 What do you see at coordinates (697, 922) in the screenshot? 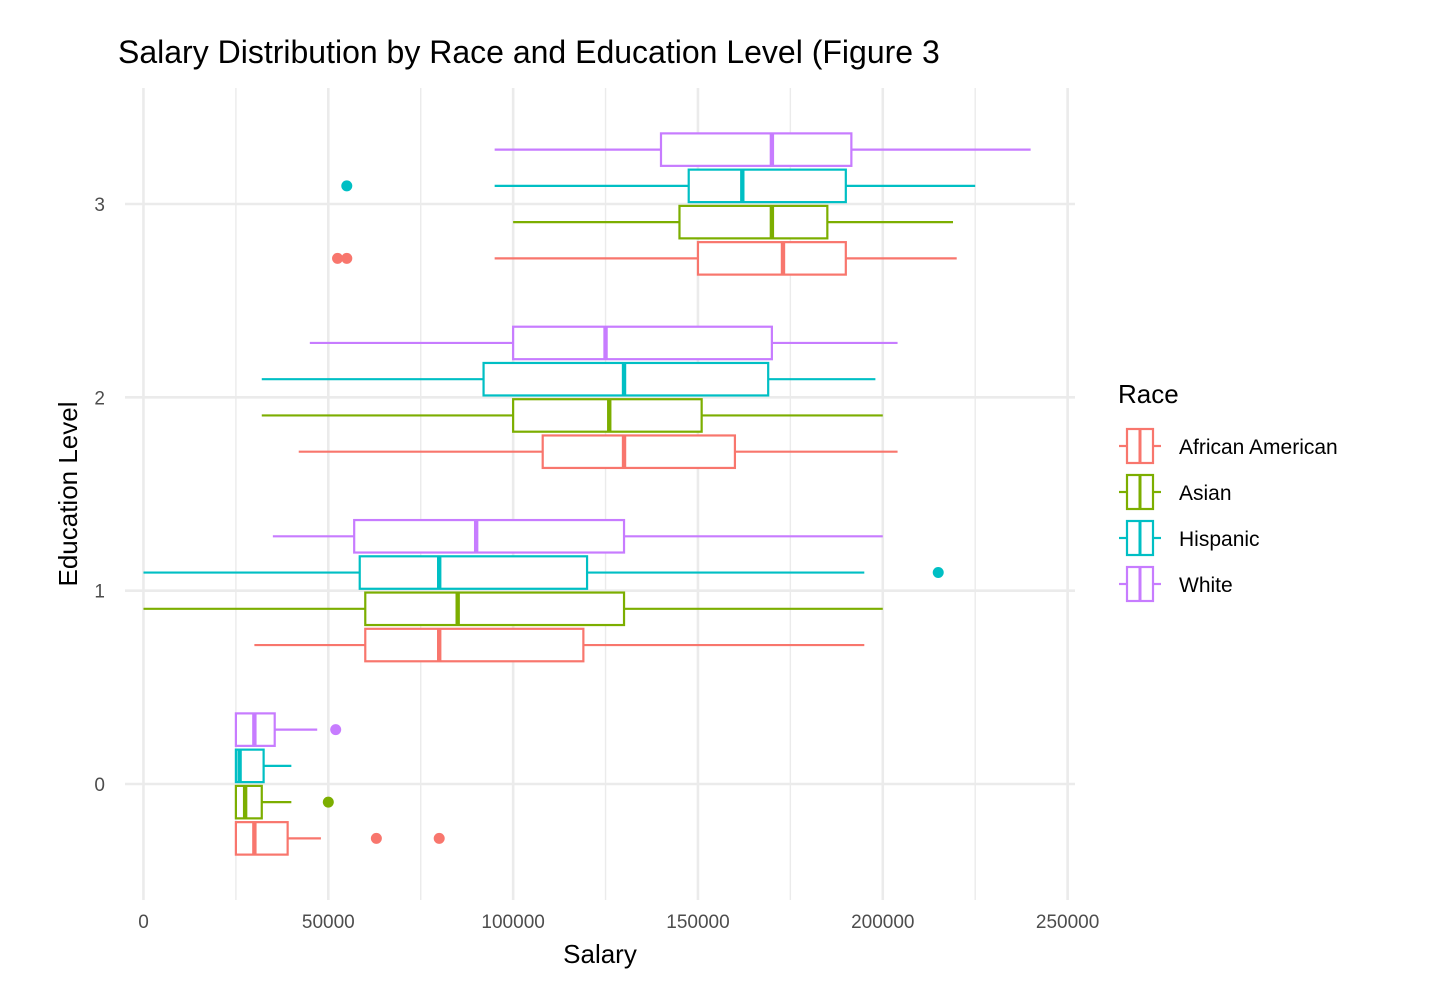
I see `x-tick-label: 150000` at bounding box center [697, 922].